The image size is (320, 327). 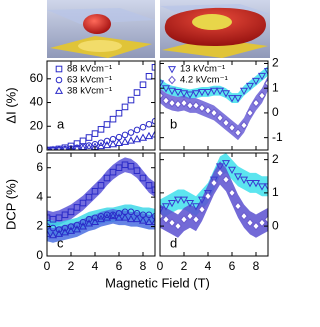 What do you see at coordinates (39, 196) in the screenshot?
I see `y-tick-label: 4` at bounding box center [39, 196].